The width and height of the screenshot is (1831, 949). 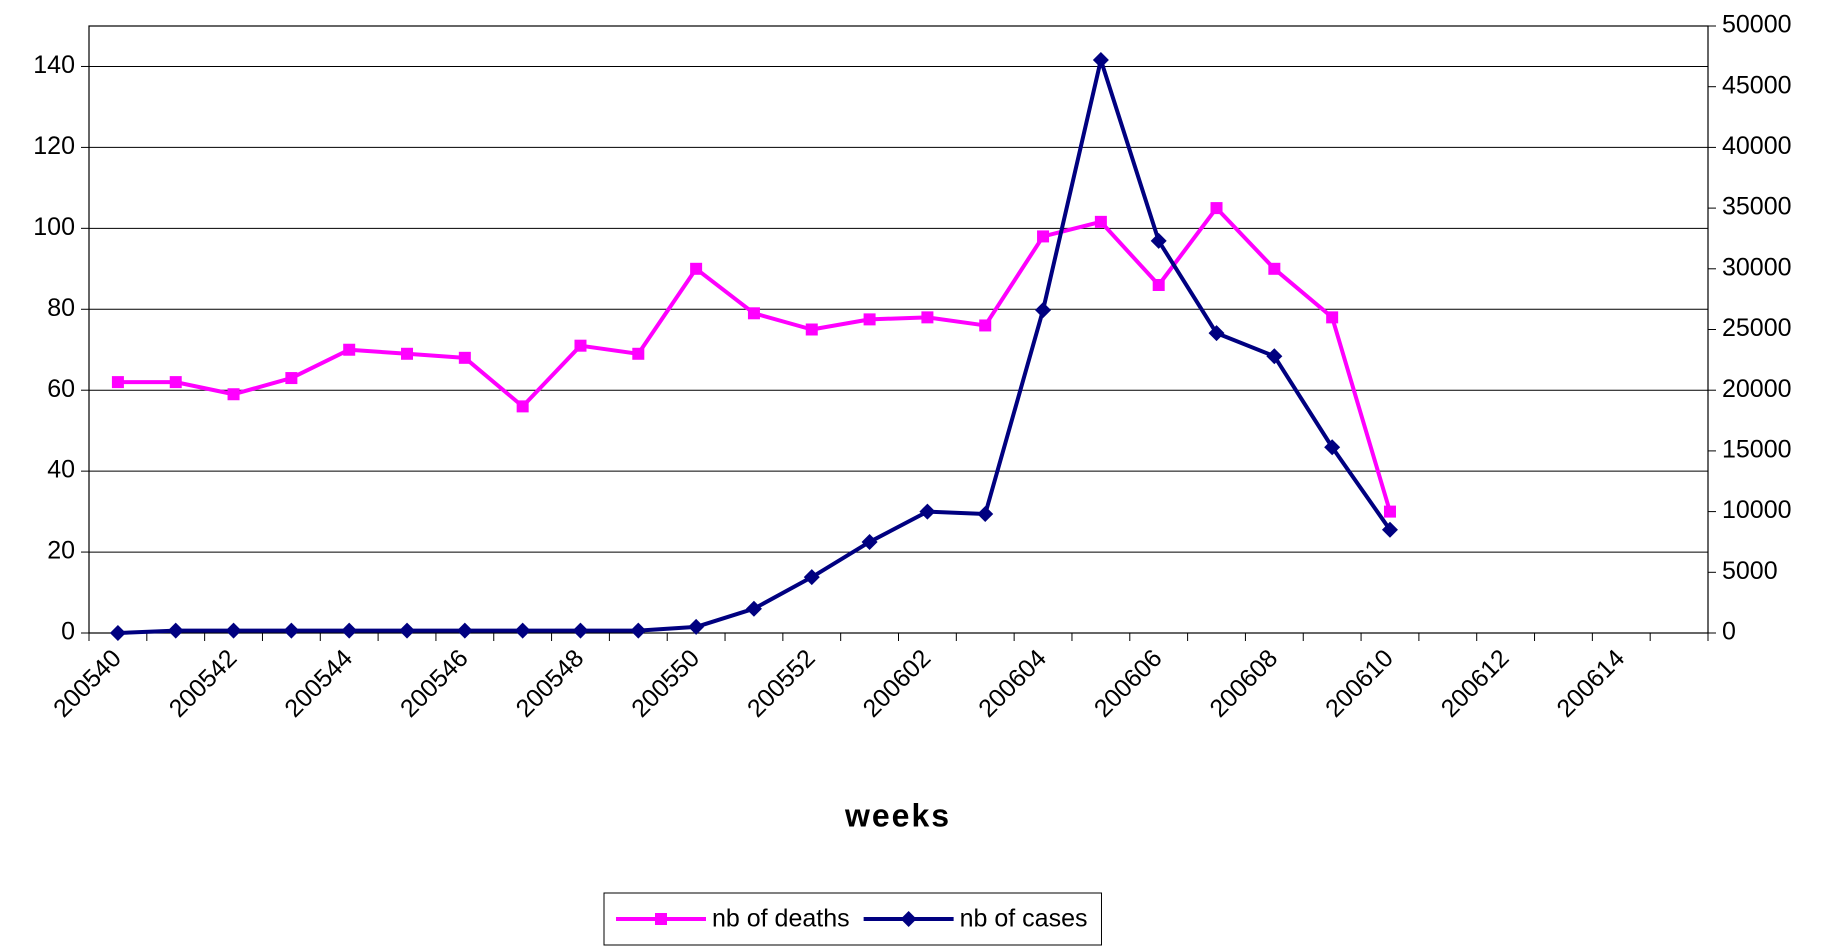 What do you see at coordinates (68, 632) in the screenshot?
I see `y-tick-label: 0` at bounding box center [68, 632].